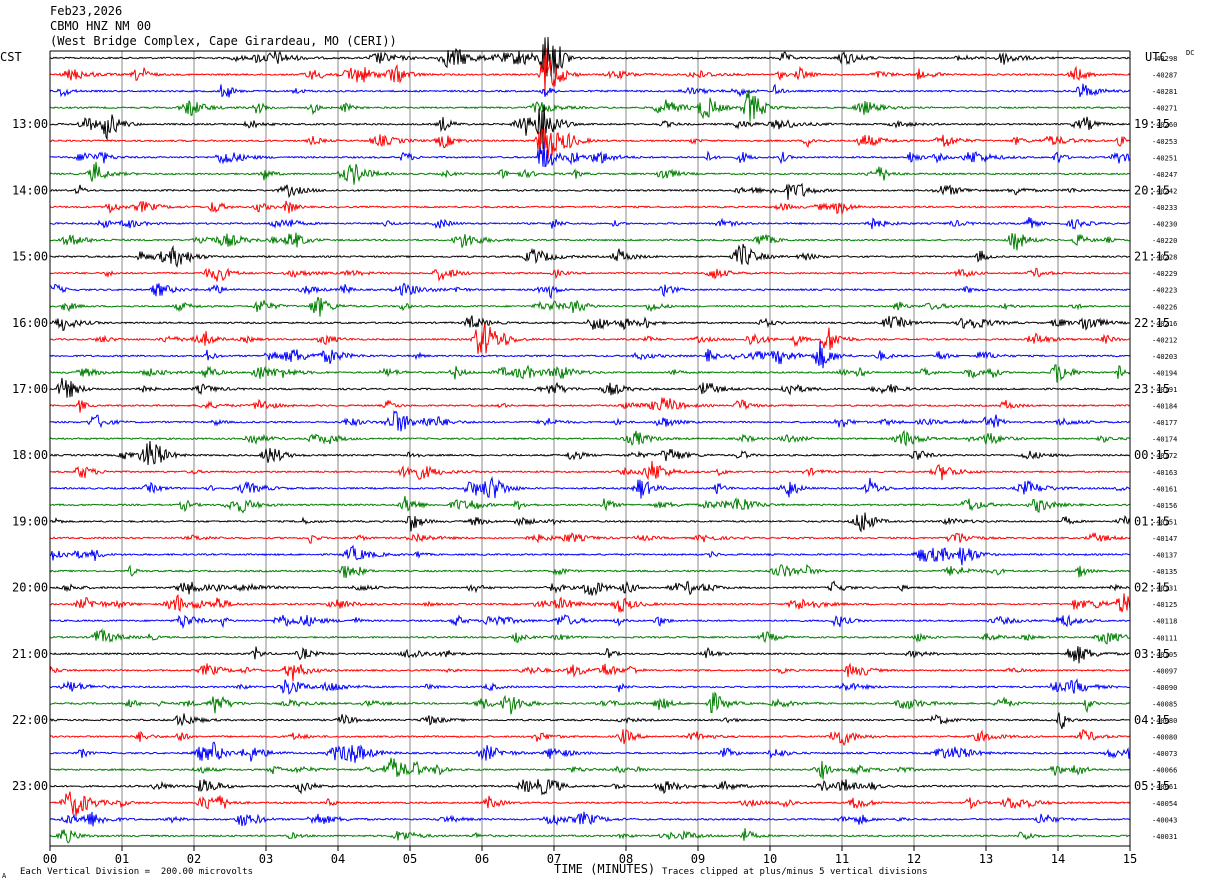 The height and width of the screenshot is (886, 1210). What do you see at coordinates (986, 859) in the screenshot?
I see `x-tick-label: 13` at bounding box center [986, 859].